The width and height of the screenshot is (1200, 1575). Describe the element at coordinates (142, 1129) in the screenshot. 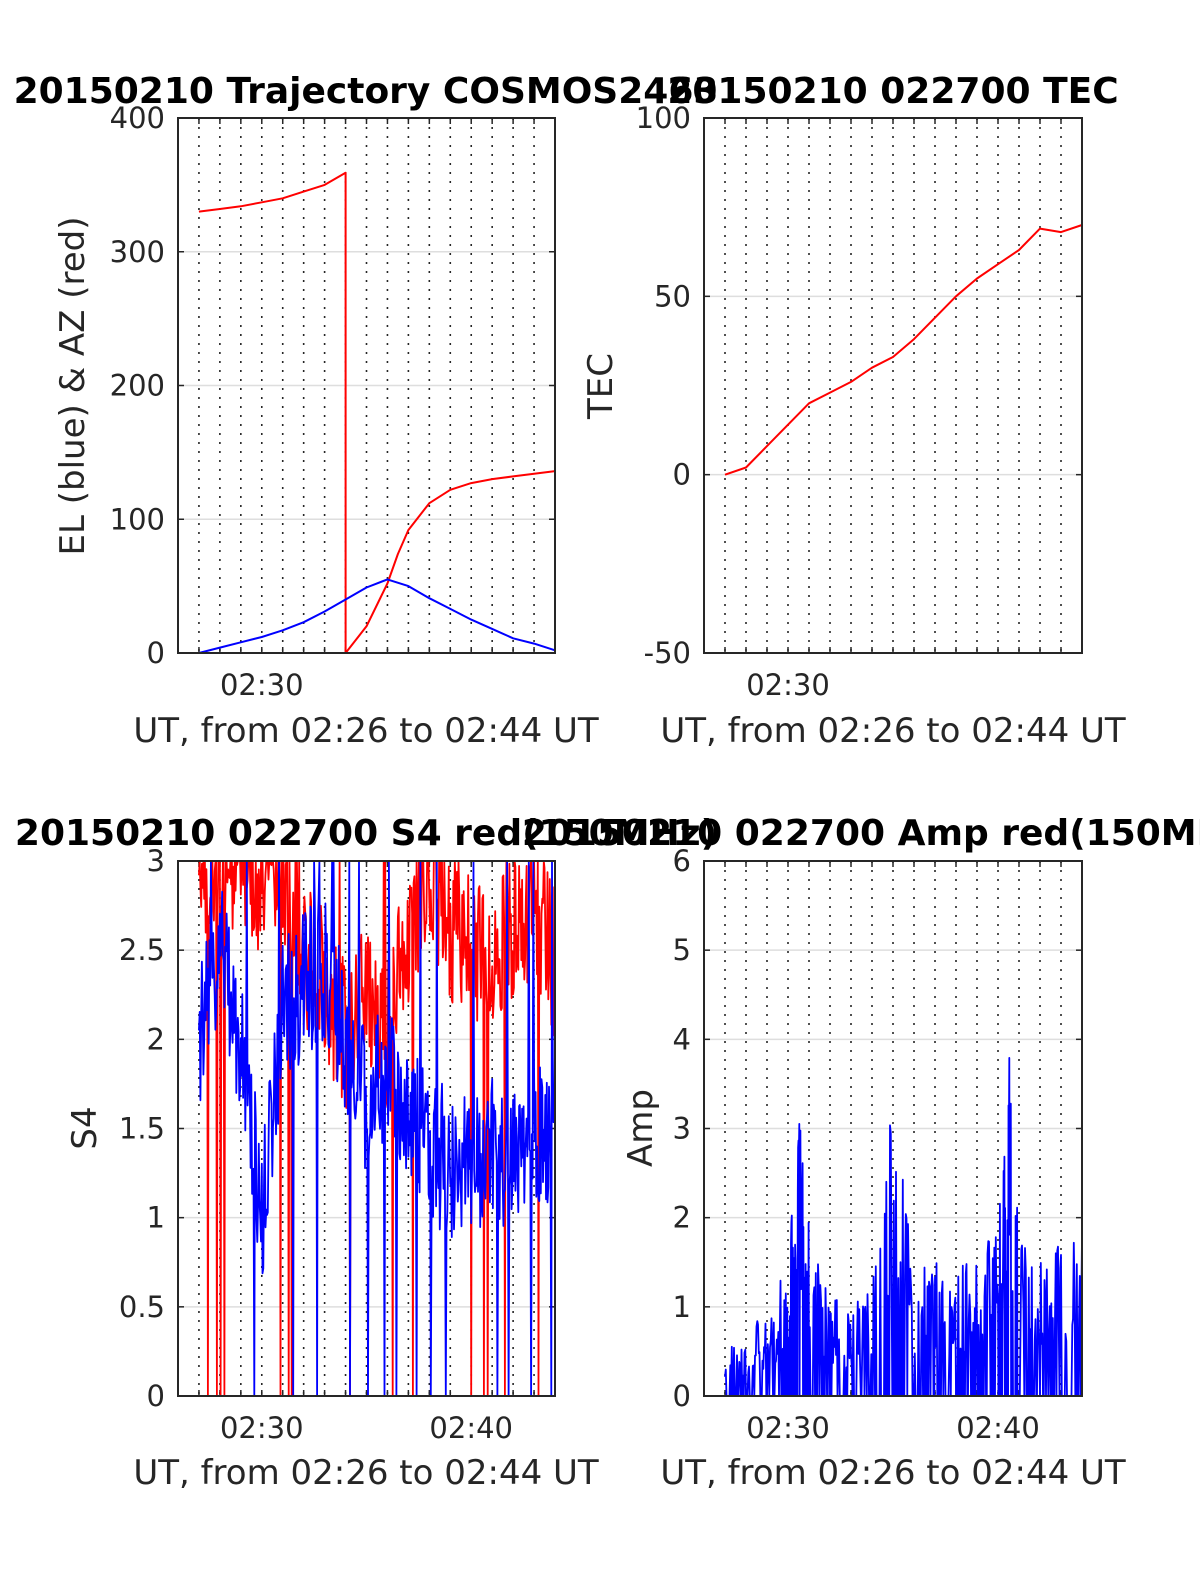

I see `y-tick-label: 1.5` at that location.